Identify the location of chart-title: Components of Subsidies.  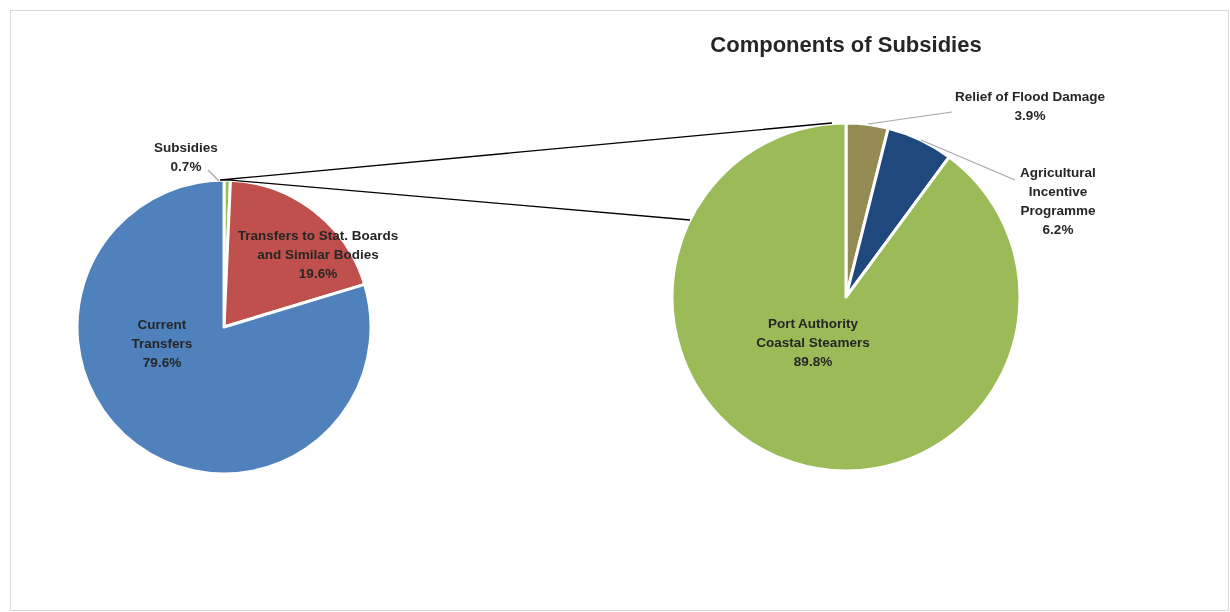
(846, 44).